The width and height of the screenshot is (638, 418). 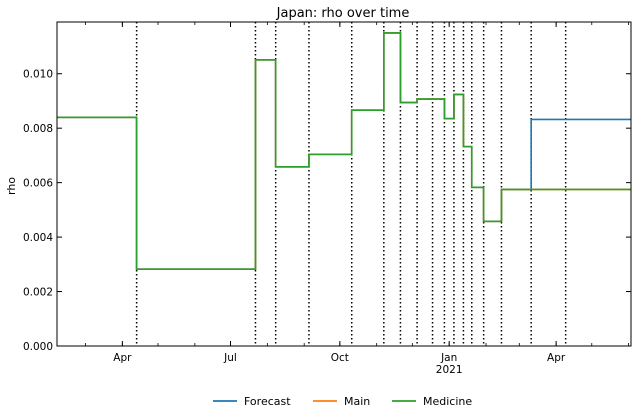 What do you see at coordinates (449, 370) in the screenshot?
I see `x-tick-sublabel: 2021` at bounding box center [449, 370].